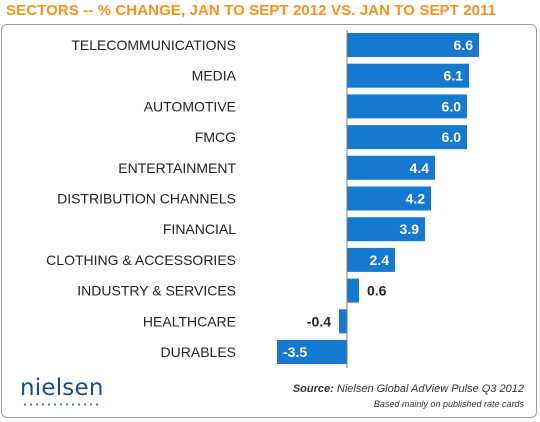  What do you see at coordinates (214, 76) in the screenshot?
I see `category-label-1: MEDIA` at bounding box center [214, 76].